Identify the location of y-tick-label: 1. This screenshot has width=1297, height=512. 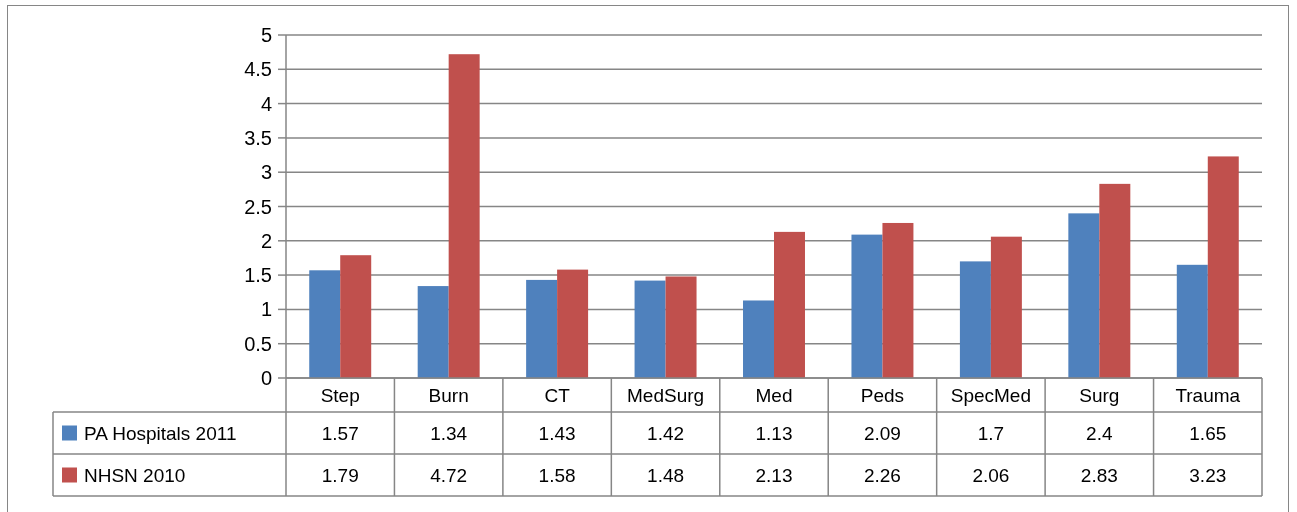
(266, 309).